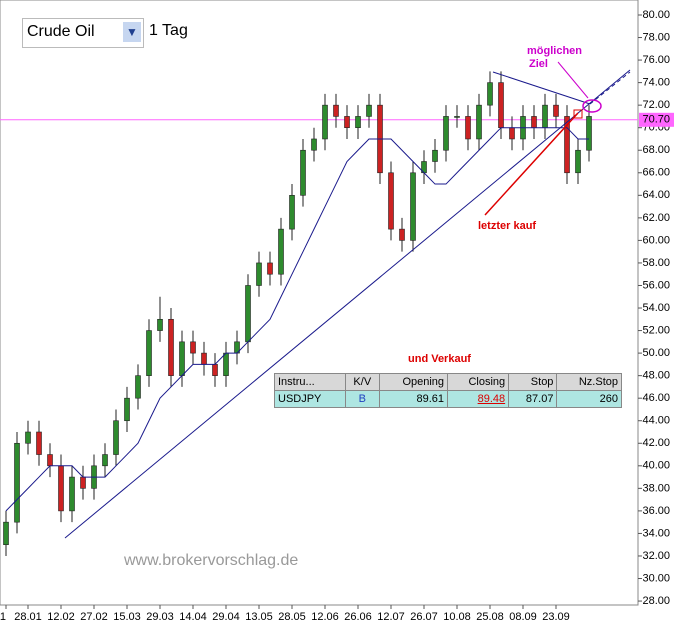  What do you see at coordinates (541, 88) in the screenshot?
I see `resistance-line` at bounding box center [541, 88].